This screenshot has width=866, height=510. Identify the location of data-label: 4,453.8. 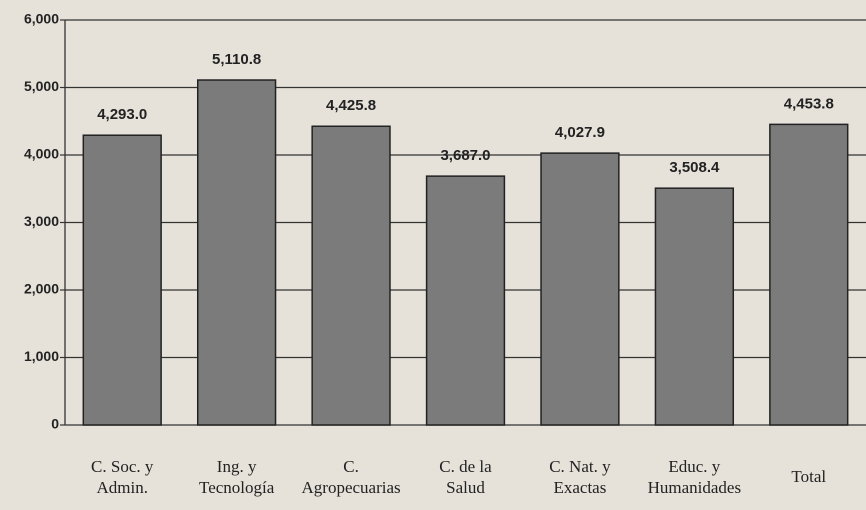
(809, 103).